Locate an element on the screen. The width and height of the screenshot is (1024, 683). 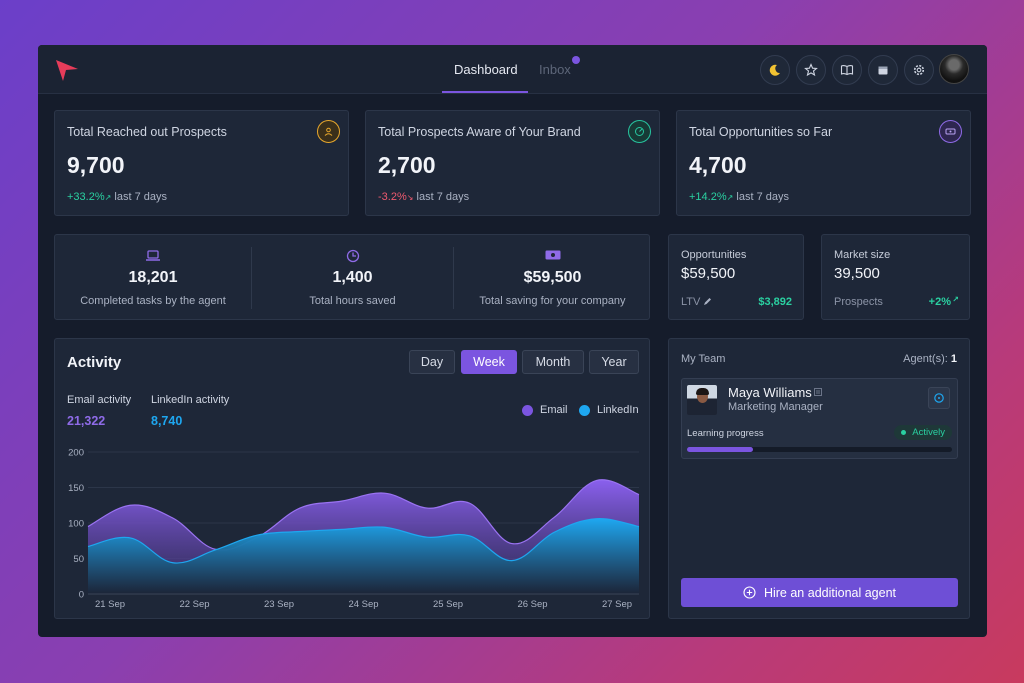
series-line-linkedin is located at coordinates (363, 541).